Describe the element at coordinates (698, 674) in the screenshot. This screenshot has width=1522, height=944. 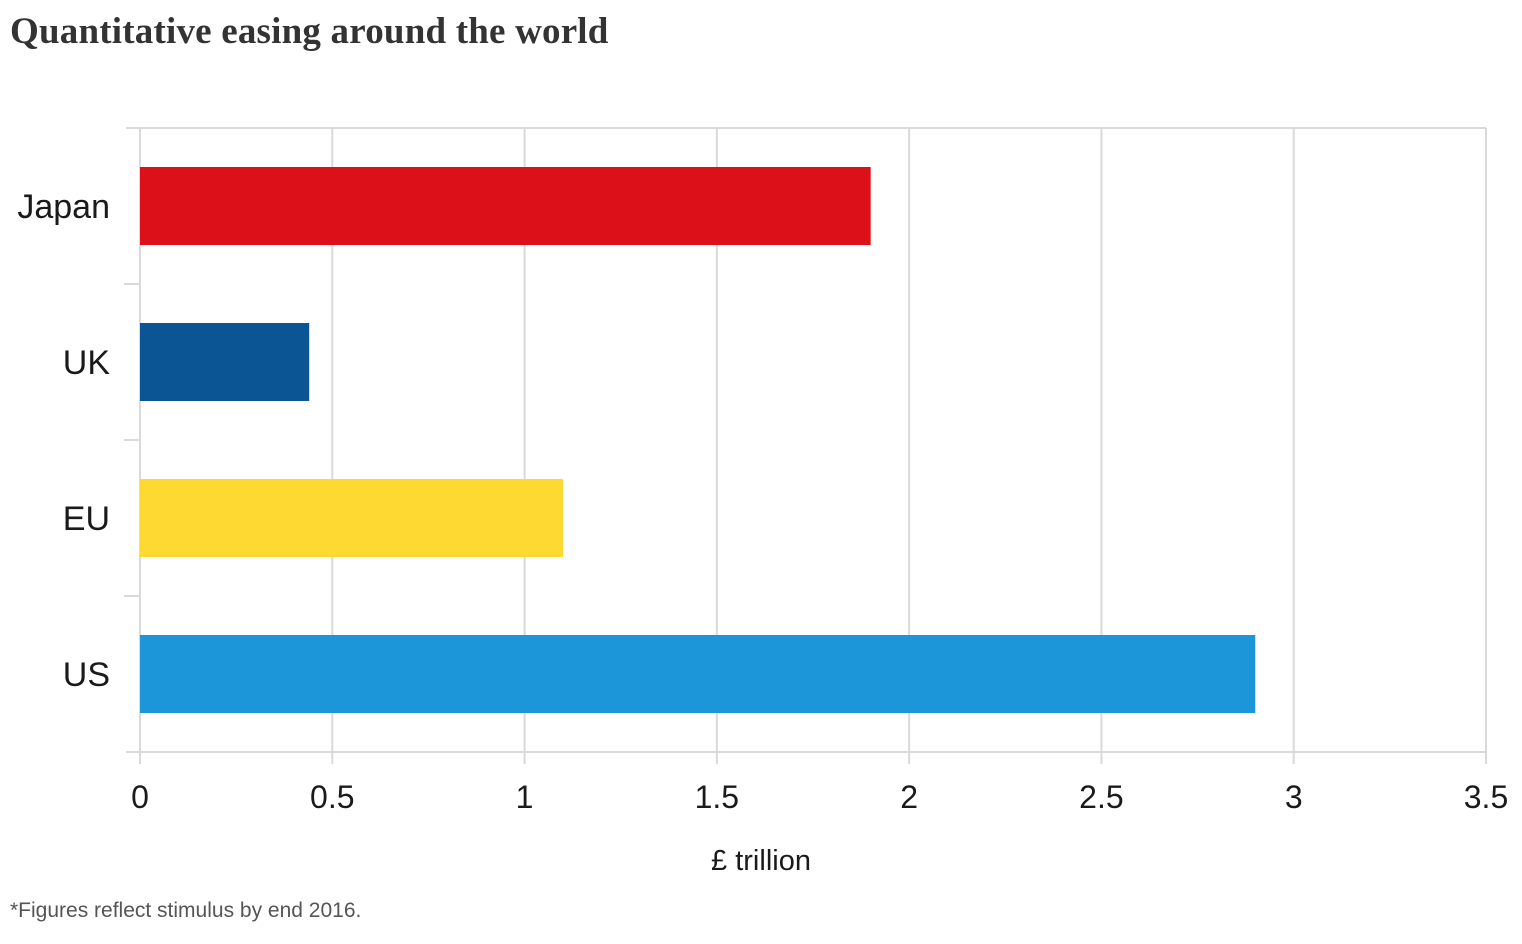
I see `bar-us` at that location.